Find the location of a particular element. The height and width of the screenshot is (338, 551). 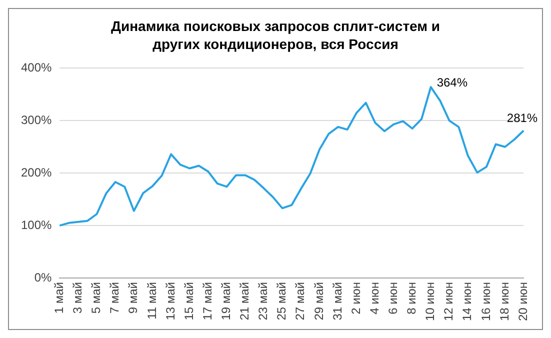

x-tick-label: 4 июн is located at coordinates (374, 298).